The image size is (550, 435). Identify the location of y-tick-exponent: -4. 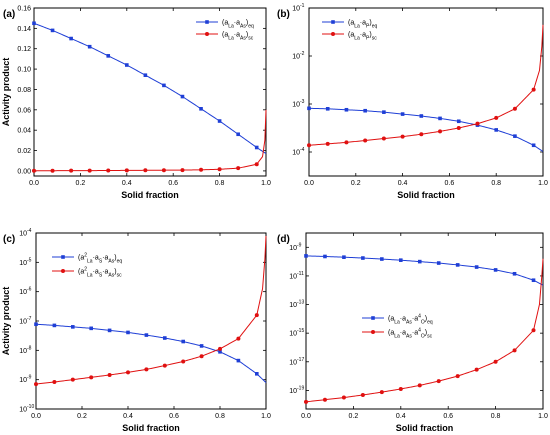
(29, 231).